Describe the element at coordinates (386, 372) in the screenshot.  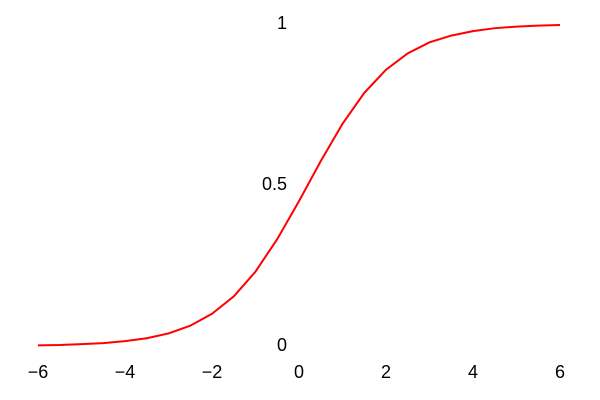
I see `x-tick-label: 2` at that location.